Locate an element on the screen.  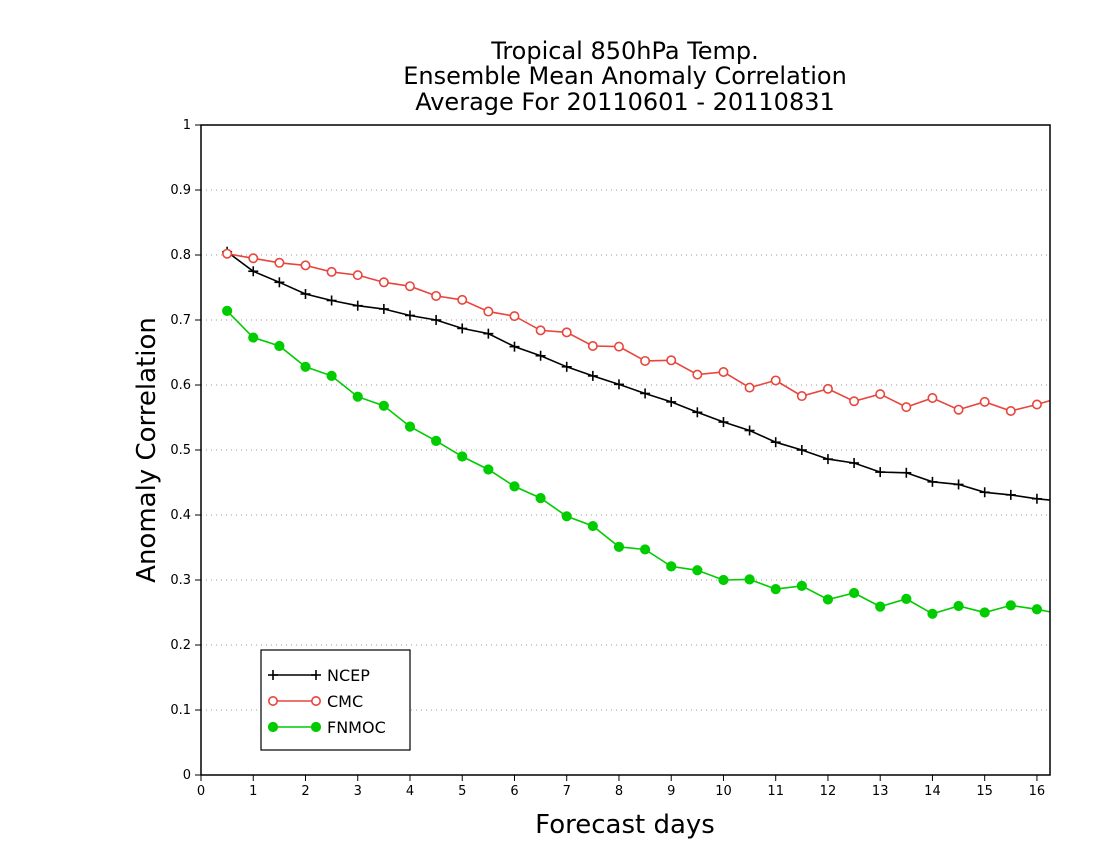
x-tick-label: 13 is located at coordinates (880, 791).